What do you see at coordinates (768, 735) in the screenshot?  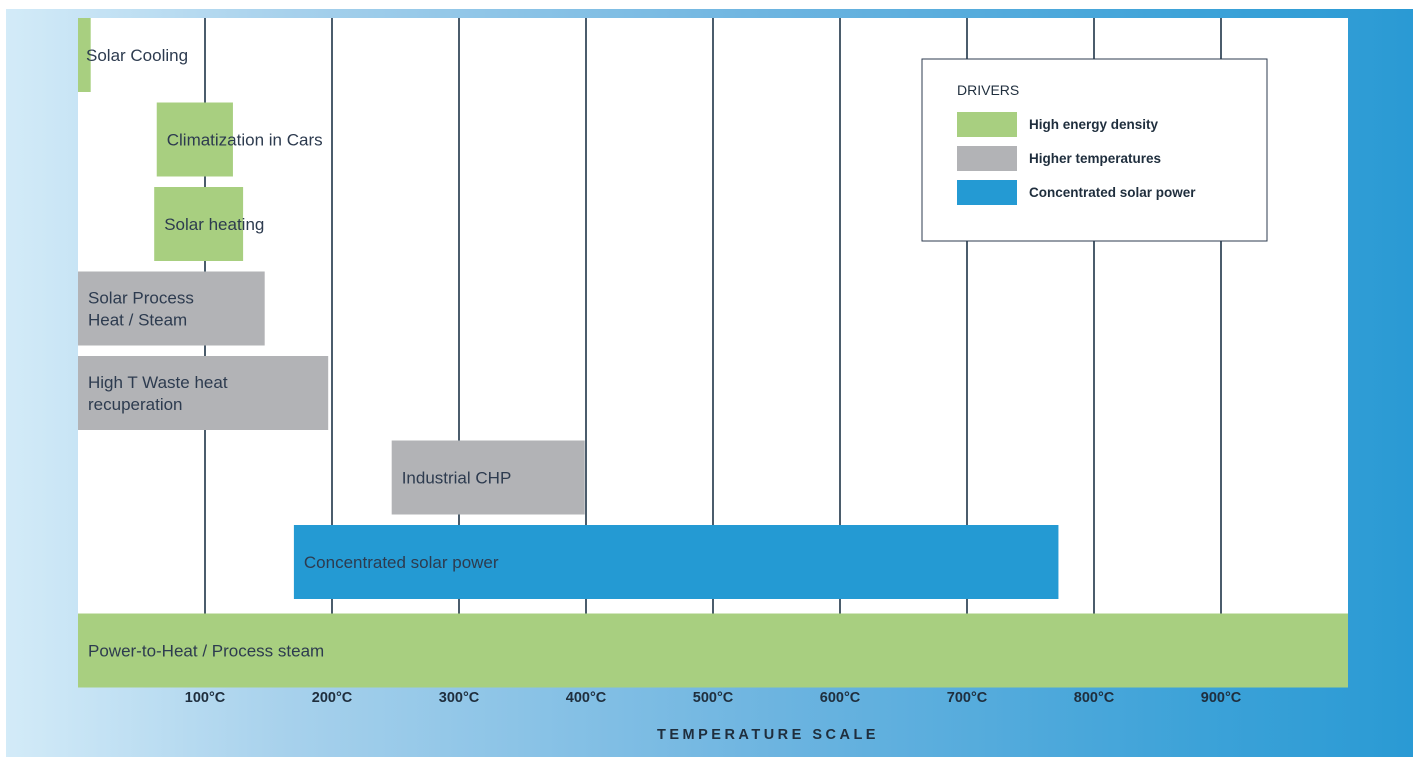 I see `x-axis-title: TEMPERATURE SCALE` at bounding box center [768, 735].